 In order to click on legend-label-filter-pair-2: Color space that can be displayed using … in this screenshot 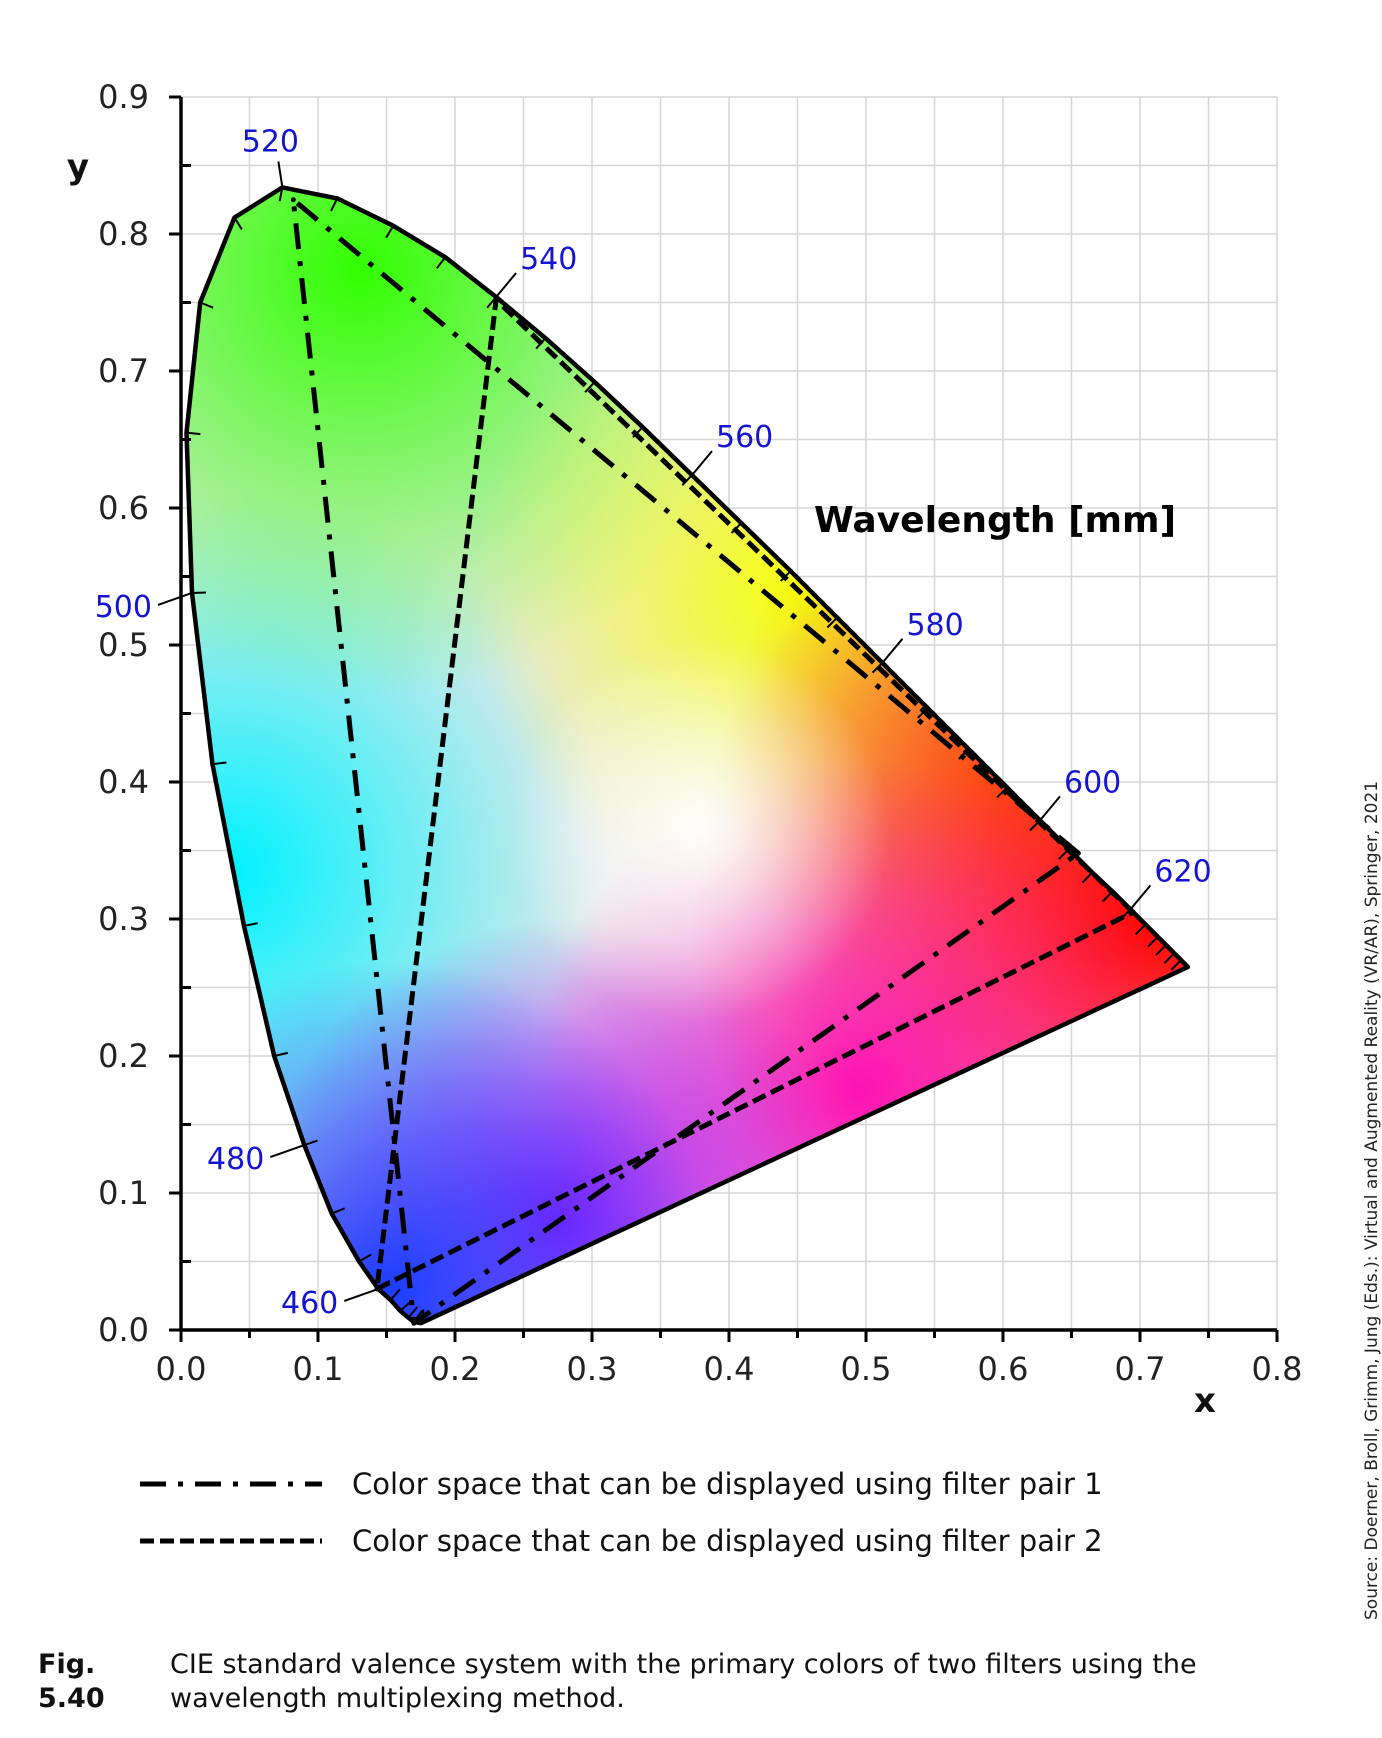, I will do `click(727, 1541)`.